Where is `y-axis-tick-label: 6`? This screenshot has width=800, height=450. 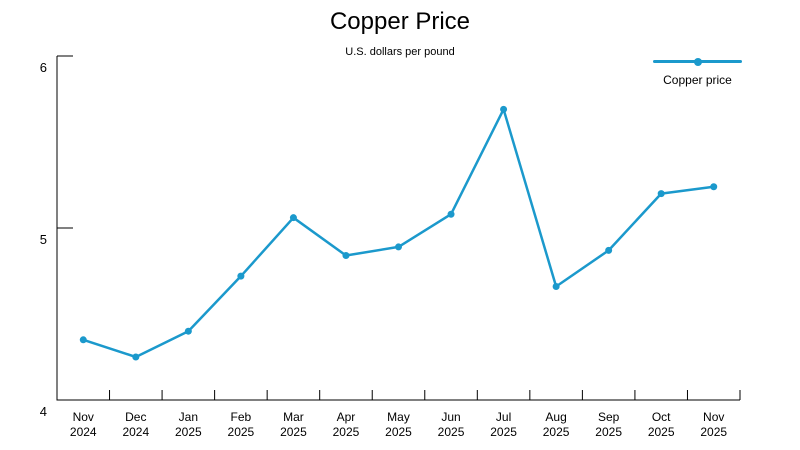 y-axis-tick-label: 6 is located at coordinates (43, 67).